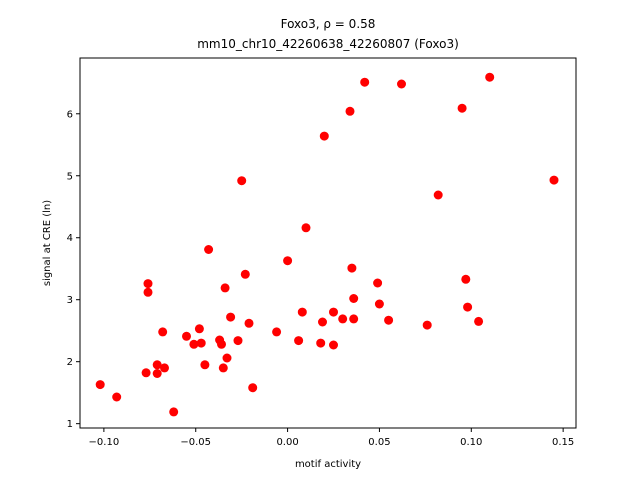 This screenshot has height=480, width=640. What do you see at coordinates (73, 269) in the screenshot?
I see `y-axis-ticks: 1 2 3 4 5 6` at bounding box center [73, 269].